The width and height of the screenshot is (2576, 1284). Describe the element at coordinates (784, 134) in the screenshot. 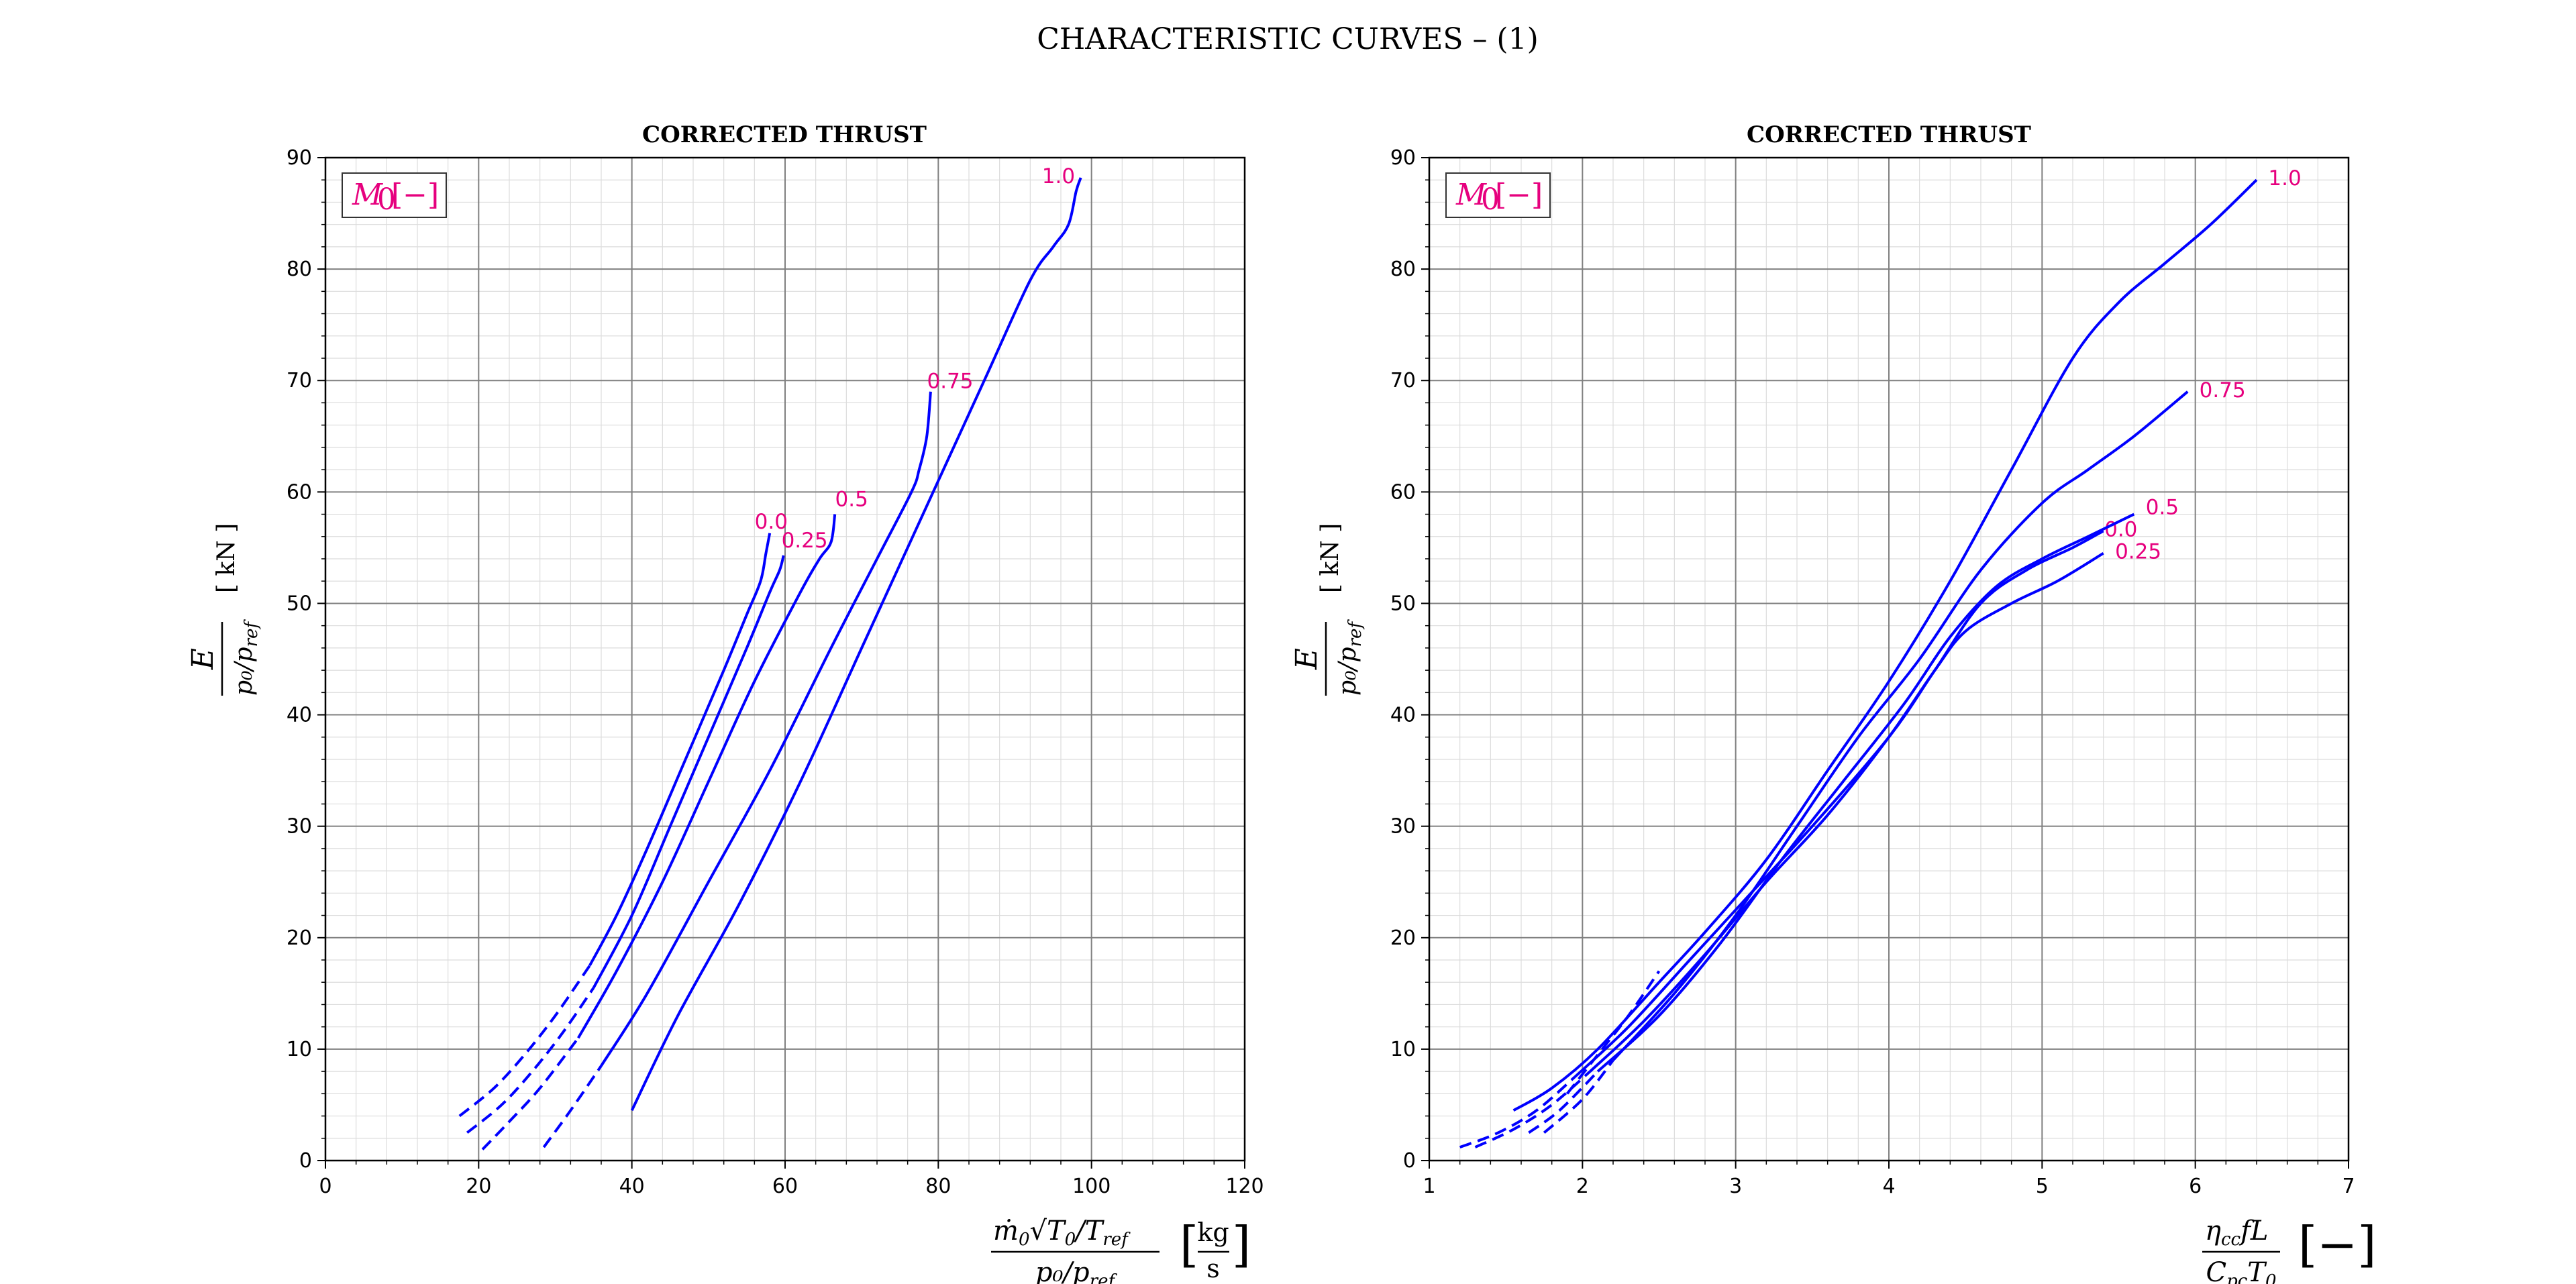

I see `left-axes-title: CORRECTED THRUST` at that location.